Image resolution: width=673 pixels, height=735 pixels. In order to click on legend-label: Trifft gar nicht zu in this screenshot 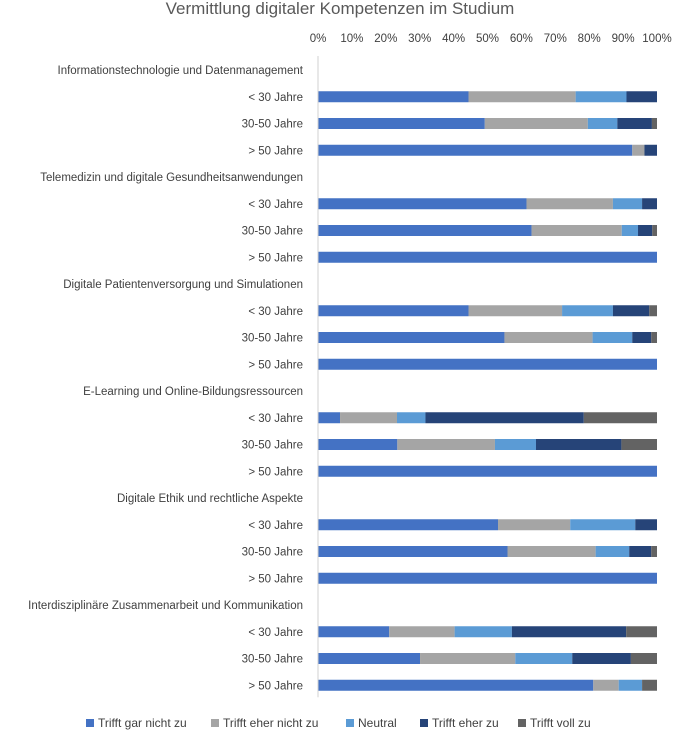, I will do `click(142, 723)`.